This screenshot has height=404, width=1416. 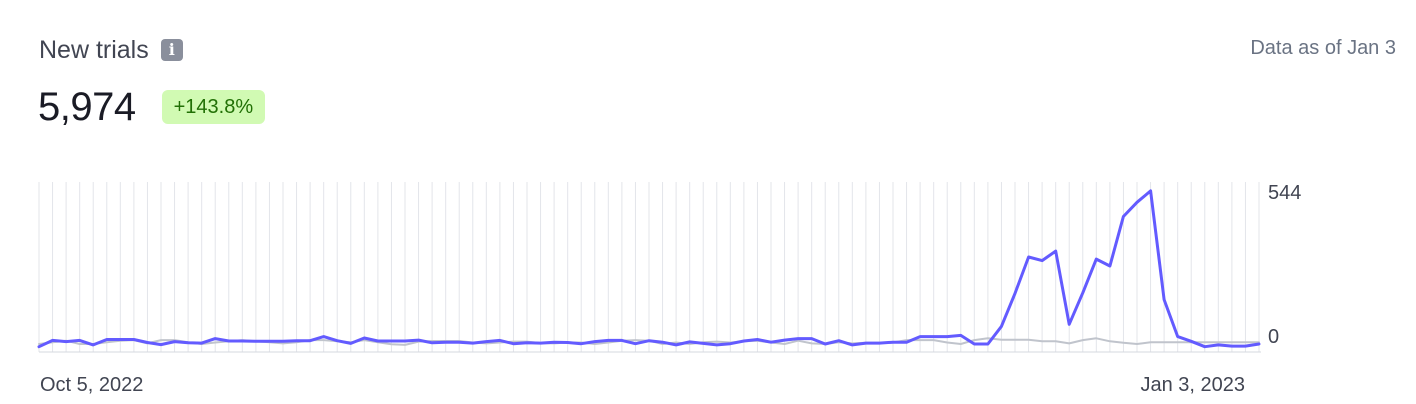 I want to click on x-label-end: Jan 3, 2023, so click(x=1192, y=385).